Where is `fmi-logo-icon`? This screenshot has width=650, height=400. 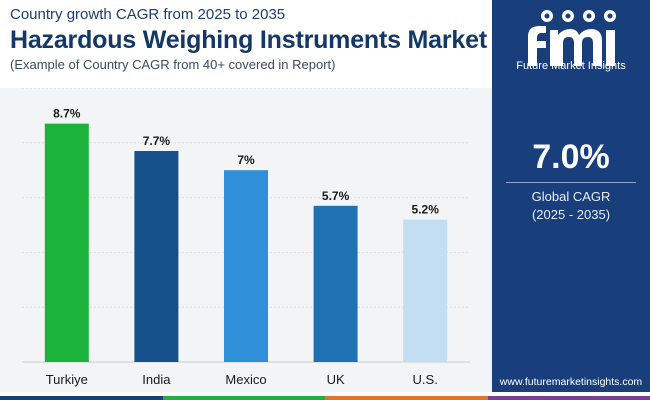 fmi-logo-icon is located at coordinates (572, 38).